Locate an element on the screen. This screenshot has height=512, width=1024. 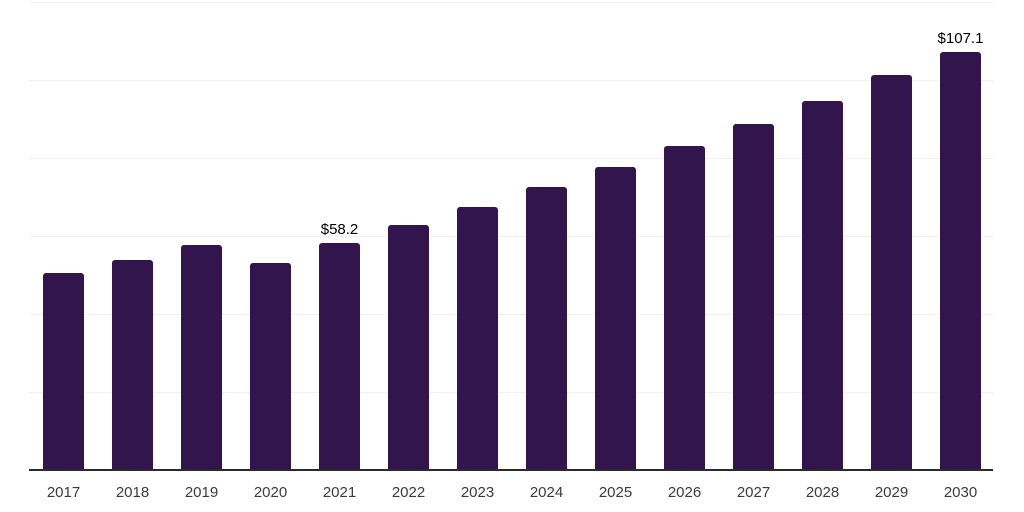
bar-2026 is located at coordinates (684, 307).